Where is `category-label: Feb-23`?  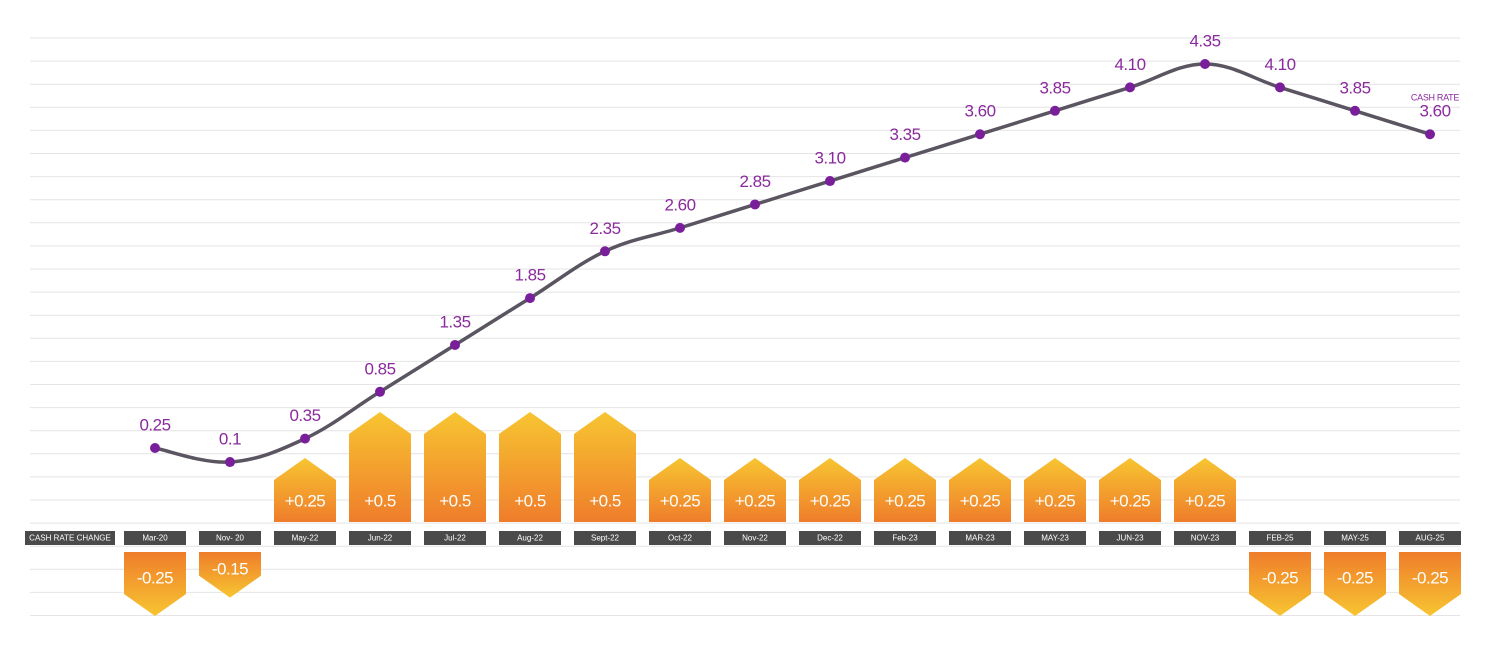 category-label: Feb-23 is located at coordinates (905, 538).